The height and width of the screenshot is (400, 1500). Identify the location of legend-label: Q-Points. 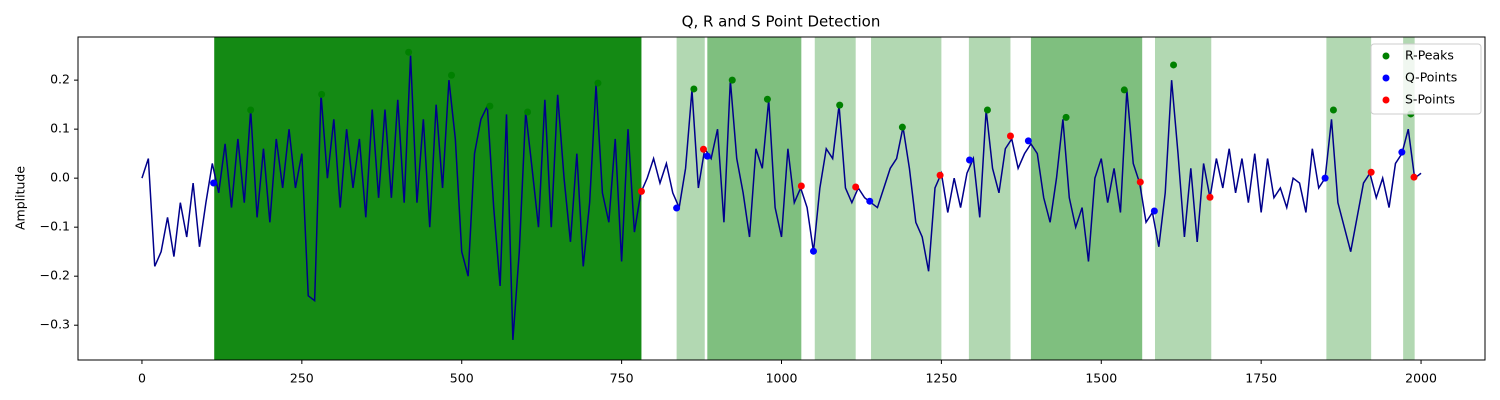
(1431, 77).